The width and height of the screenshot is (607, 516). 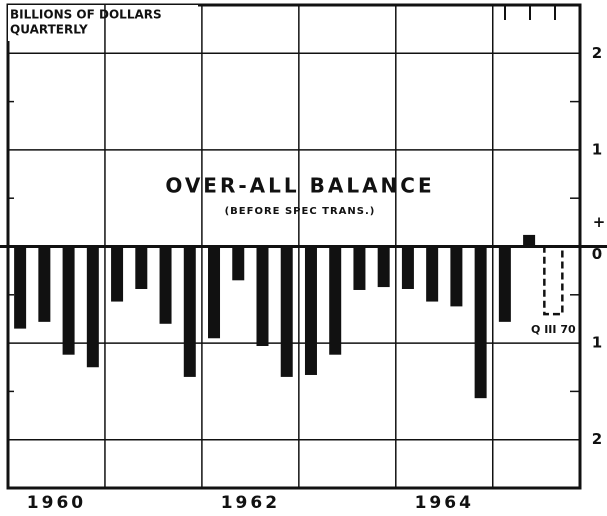 I want to click on title-box, so click(x=300, y=196).